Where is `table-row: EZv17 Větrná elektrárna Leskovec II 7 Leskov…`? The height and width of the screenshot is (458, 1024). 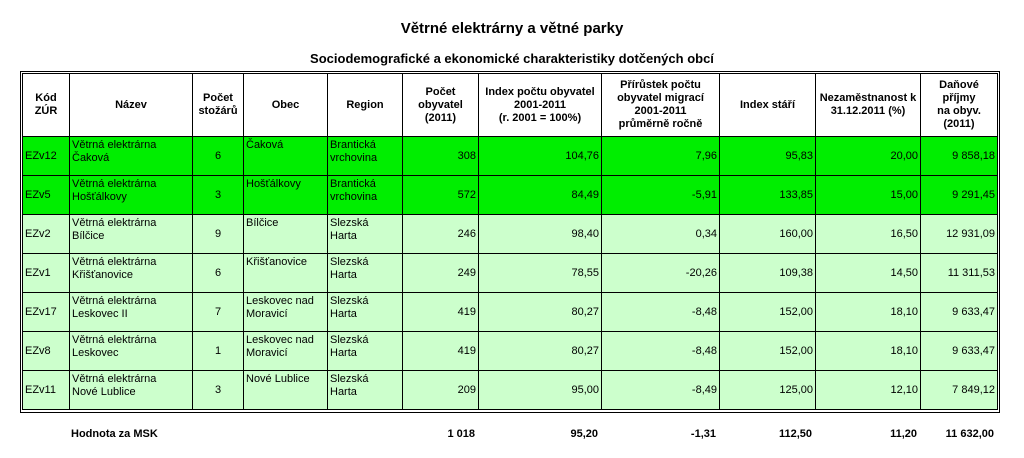 table-row: EZv17 Větrná elektrárna Leskovec II 7 Leskov… is located at coordinates (510, 312).